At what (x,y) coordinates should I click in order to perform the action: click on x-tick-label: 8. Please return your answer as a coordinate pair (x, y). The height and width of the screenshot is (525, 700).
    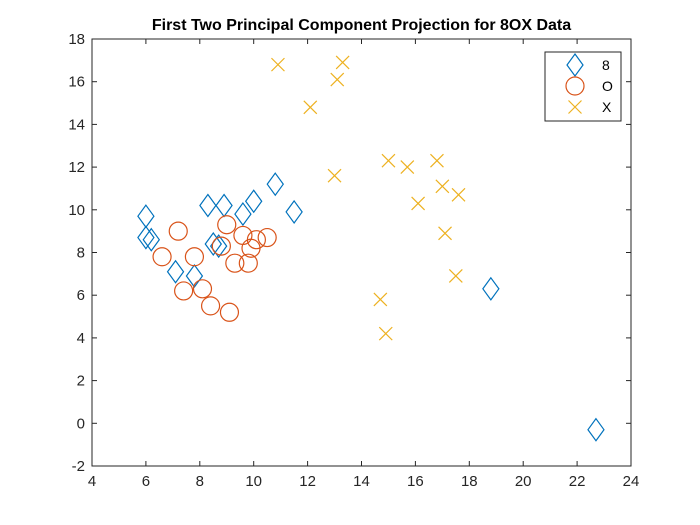
    Looking at the image, I should click on (200, 481).